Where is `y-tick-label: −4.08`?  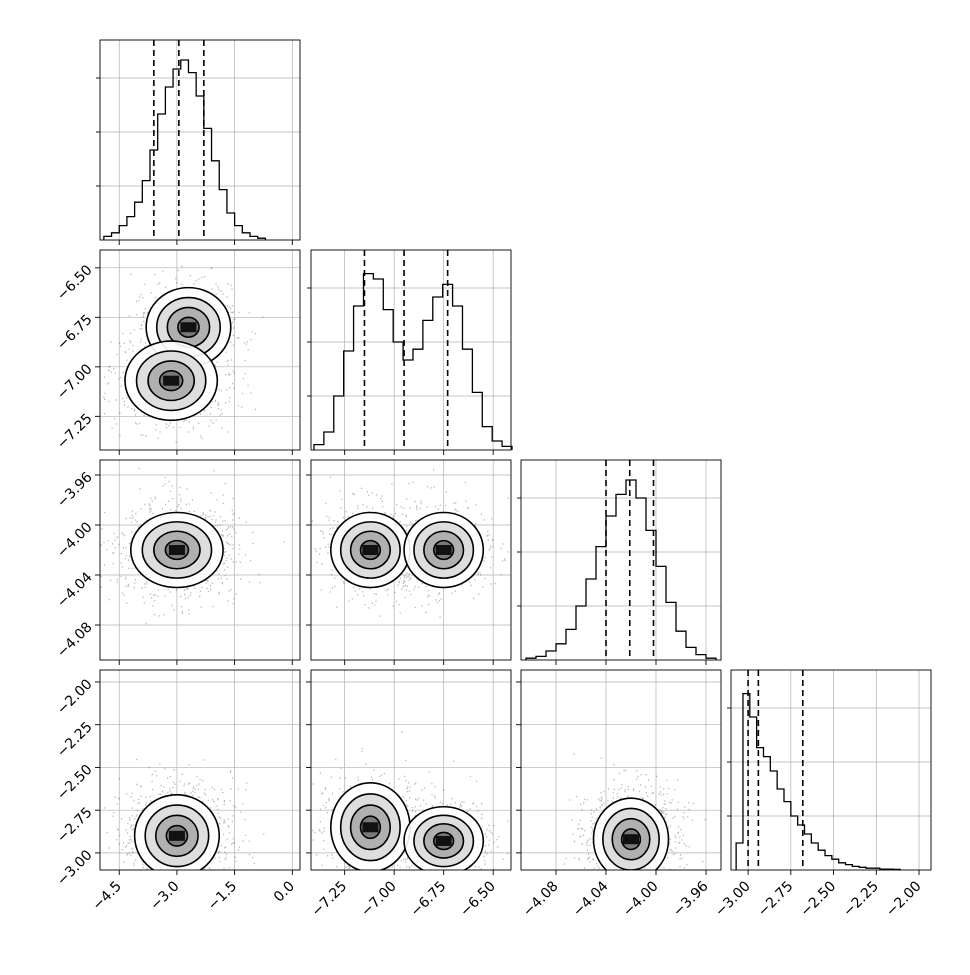
y-tick-label: −4.08 is located at coordinates (75, 640).